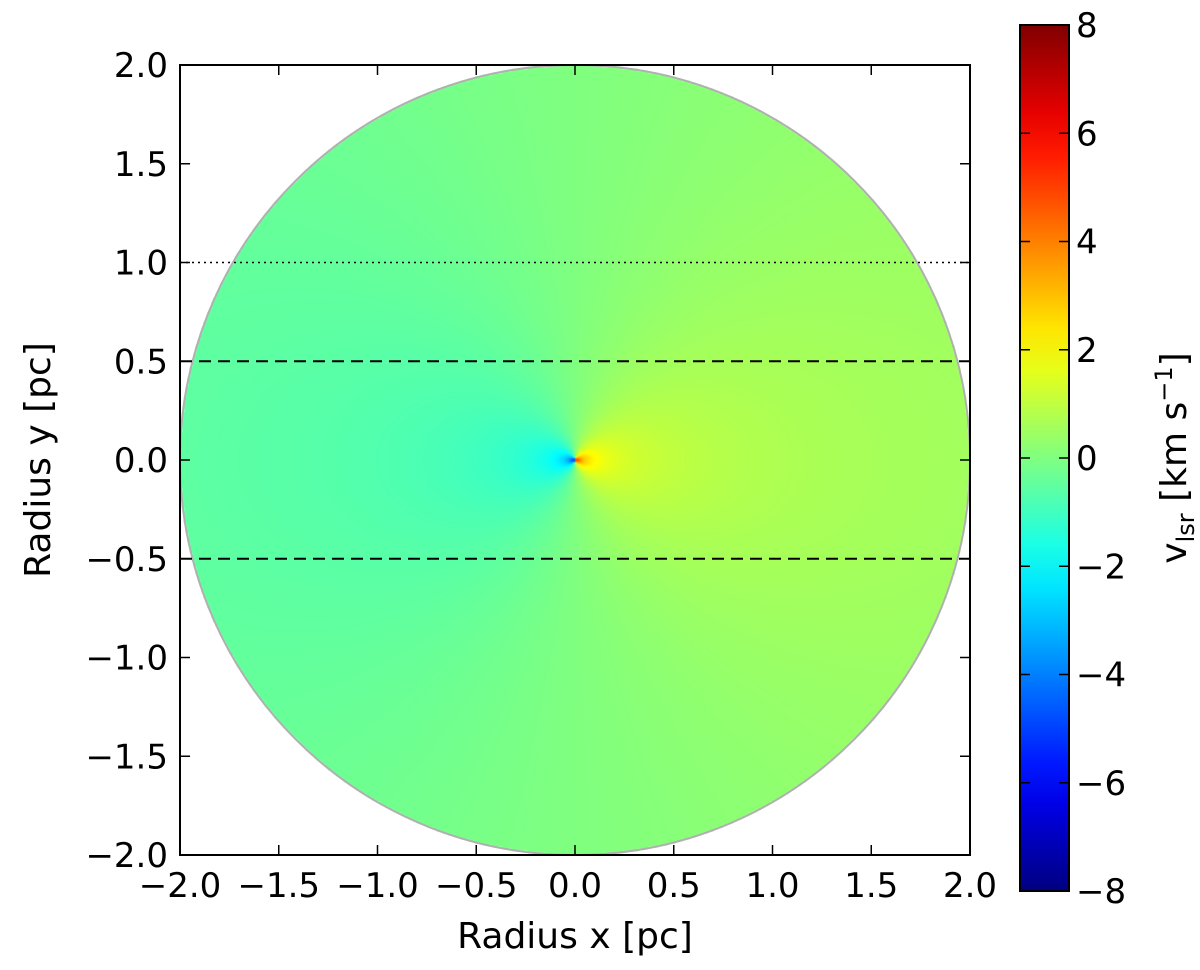  I want to click on colorbar-label-exponent: −1, so click(1164, 383).